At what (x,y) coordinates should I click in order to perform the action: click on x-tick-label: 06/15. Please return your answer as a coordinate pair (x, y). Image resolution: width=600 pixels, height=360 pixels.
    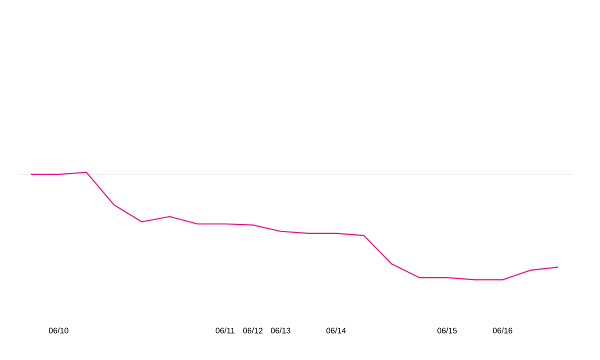
    Looking at the image, I should click on (447, 331).